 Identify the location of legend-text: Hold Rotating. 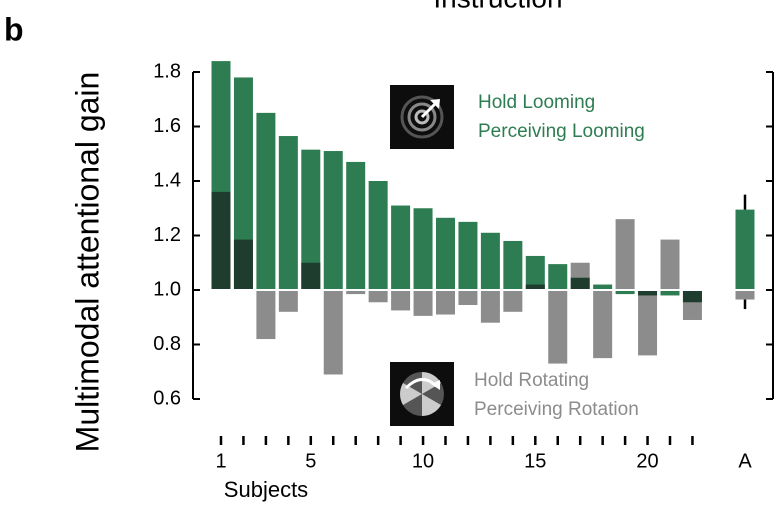
(531, 380).